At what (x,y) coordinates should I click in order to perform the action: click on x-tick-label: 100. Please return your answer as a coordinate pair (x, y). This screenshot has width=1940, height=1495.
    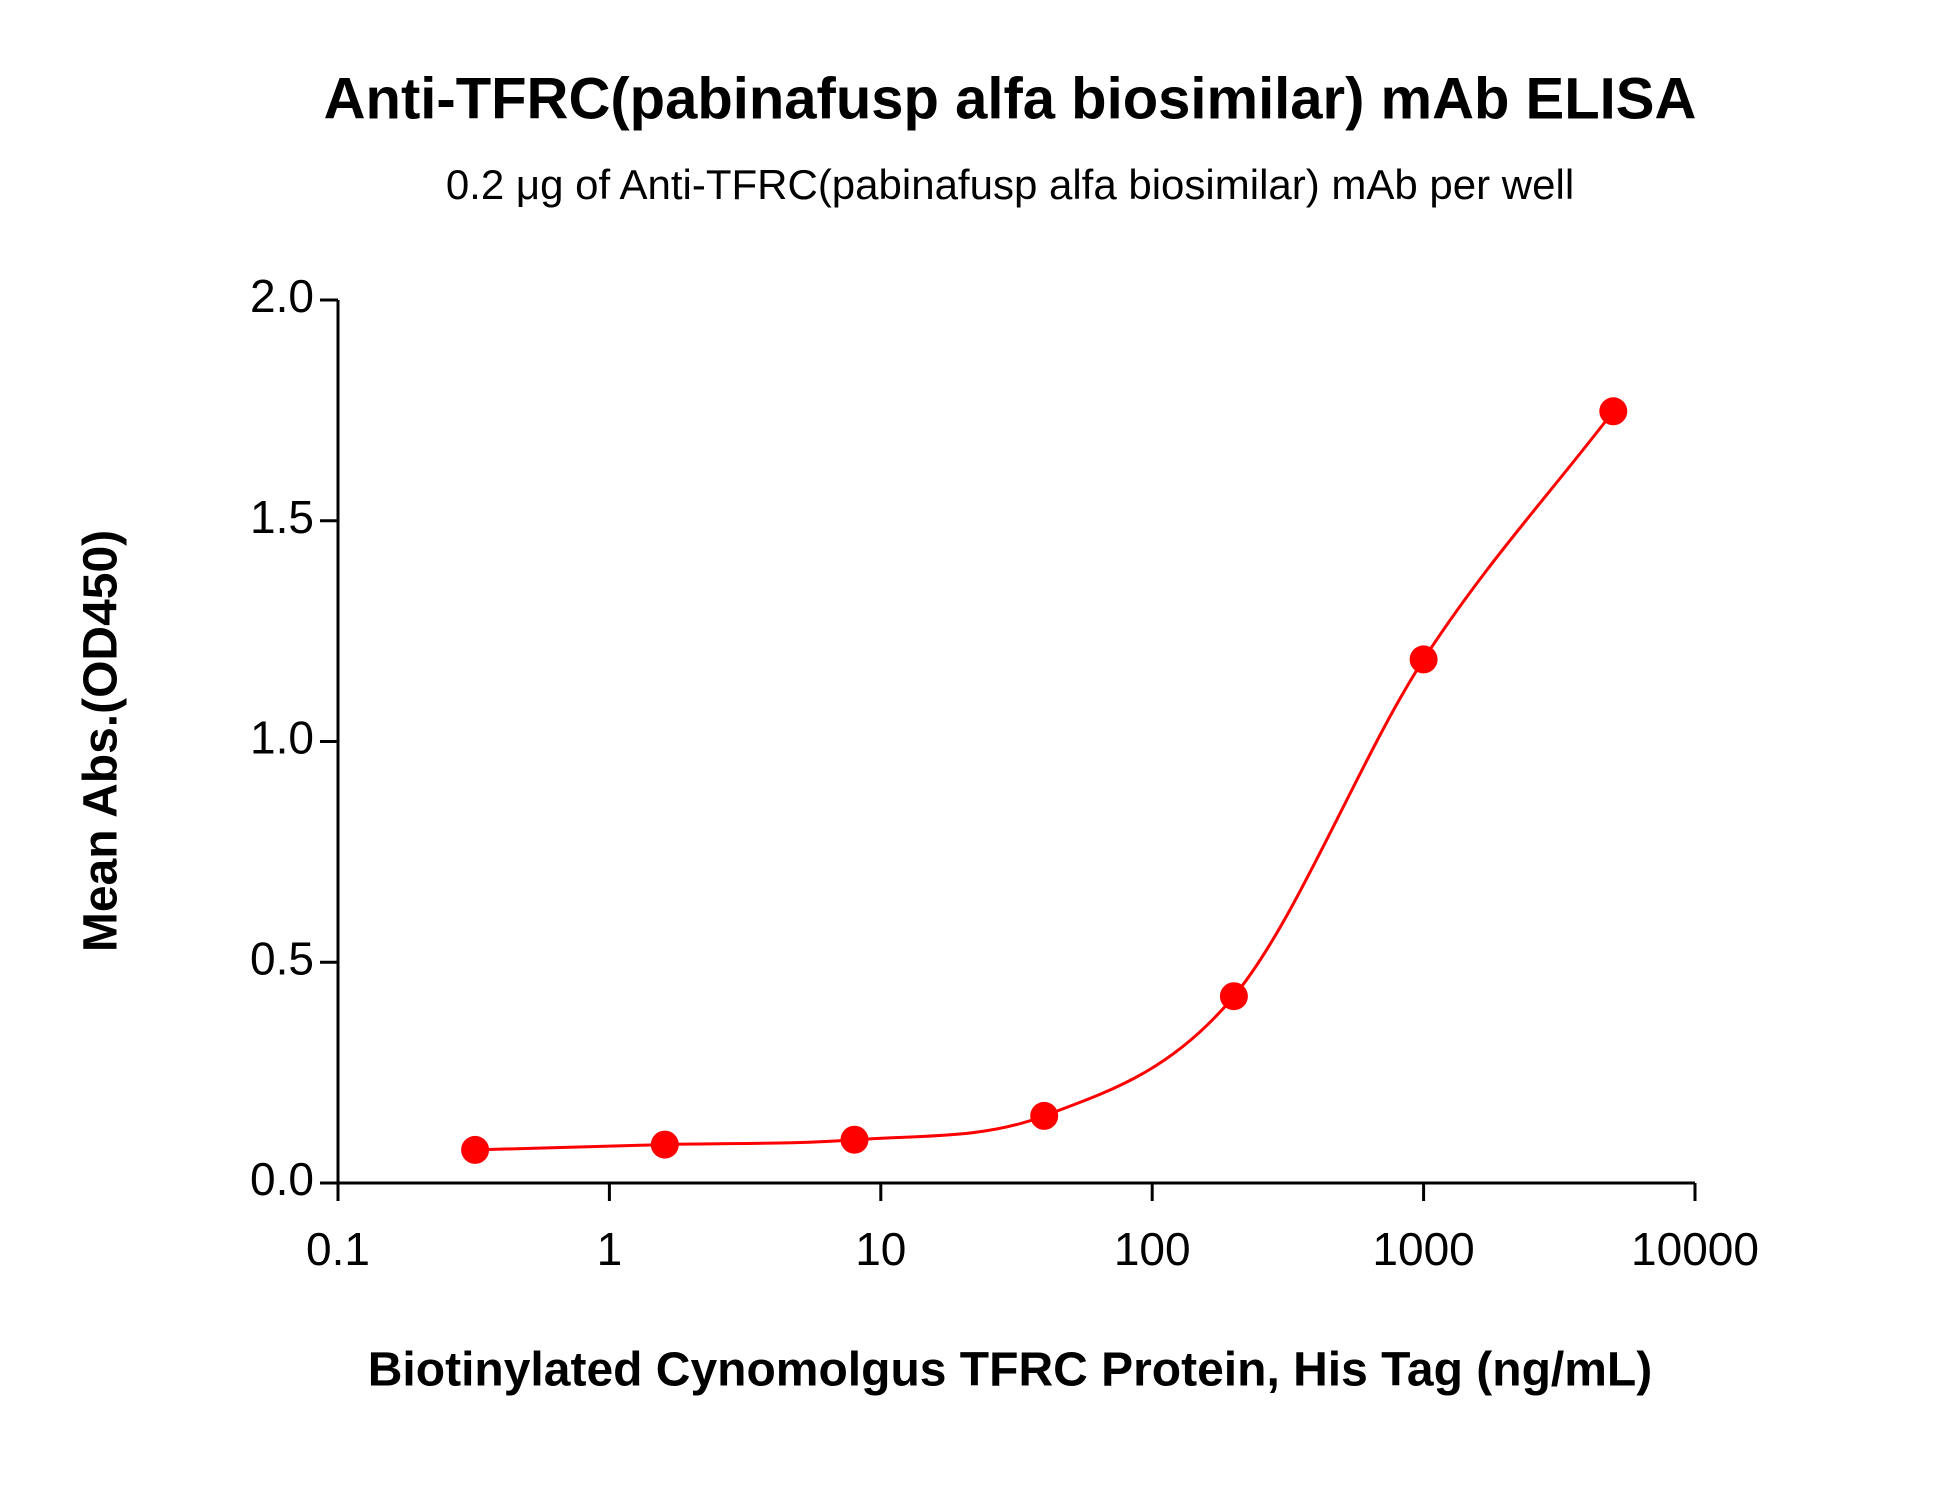
    Looking at the image, I should click on (1152, 1249).